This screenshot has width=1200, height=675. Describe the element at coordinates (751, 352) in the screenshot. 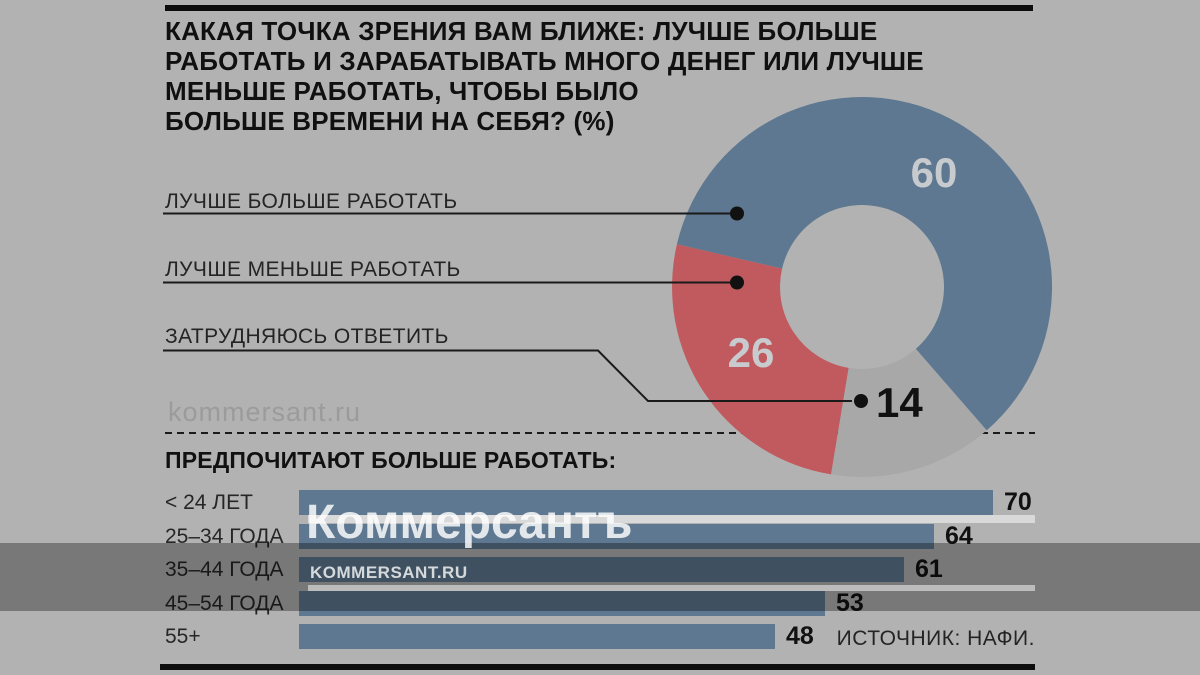

I see `donut-value-26: 26` at that location.